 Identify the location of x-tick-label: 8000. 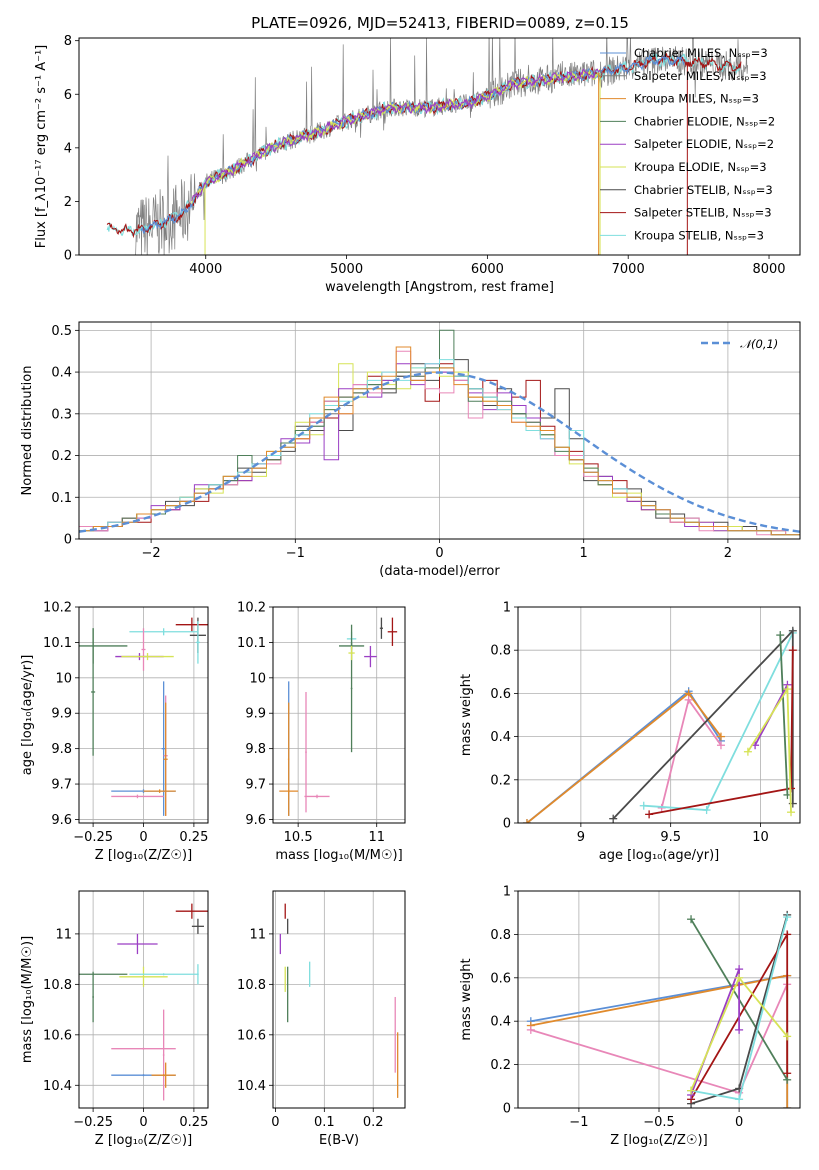
(768, 269).